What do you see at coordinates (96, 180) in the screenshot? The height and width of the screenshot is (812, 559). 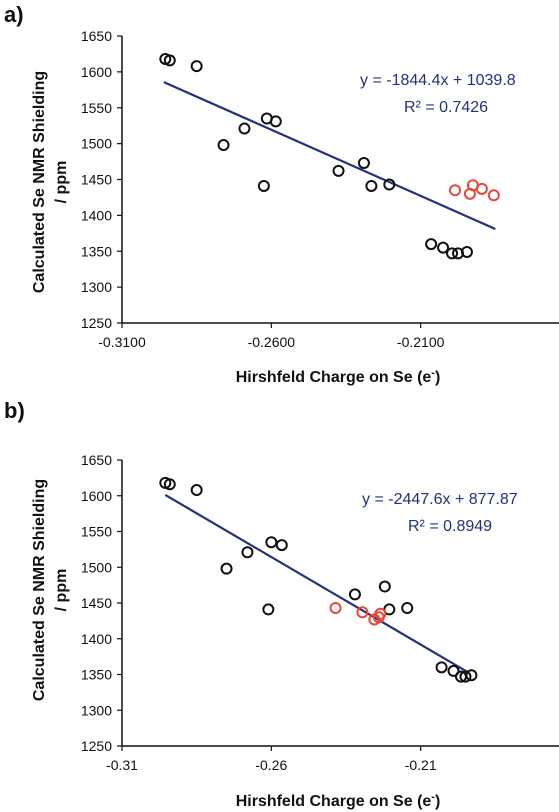 I see `chart-a-y-tick-label: 1450` at bounding box center [96, 180].